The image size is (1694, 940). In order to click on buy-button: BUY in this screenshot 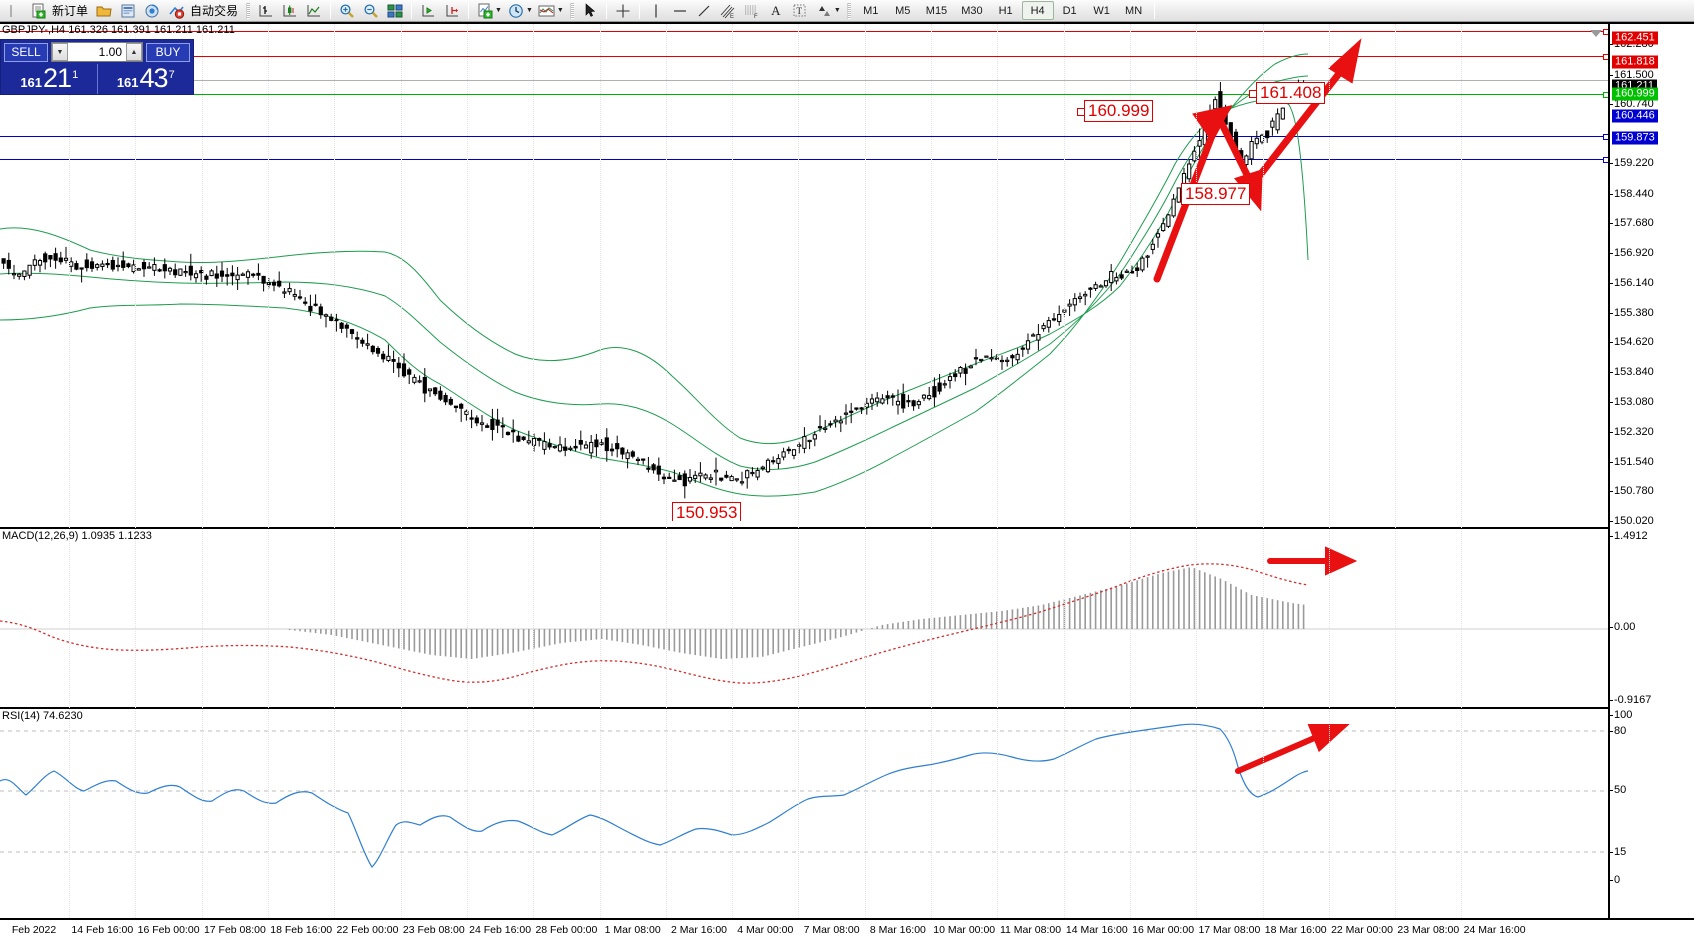, I will do `click(168, 52)`.